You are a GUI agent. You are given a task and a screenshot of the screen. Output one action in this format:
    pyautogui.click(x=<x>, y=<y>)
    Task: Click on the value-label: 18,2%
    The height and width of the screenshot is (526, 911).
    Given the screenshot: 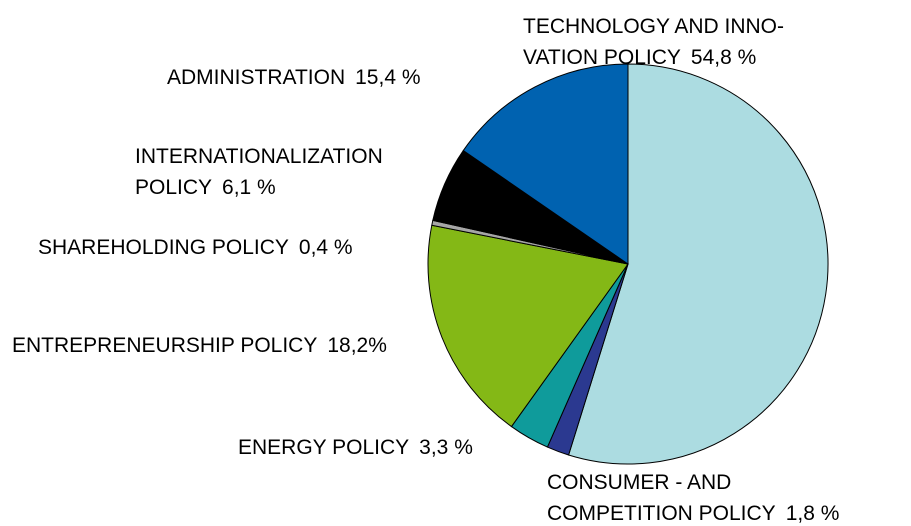 What is the action you would take?
    pyautogui.click(x=357, y=345)
    